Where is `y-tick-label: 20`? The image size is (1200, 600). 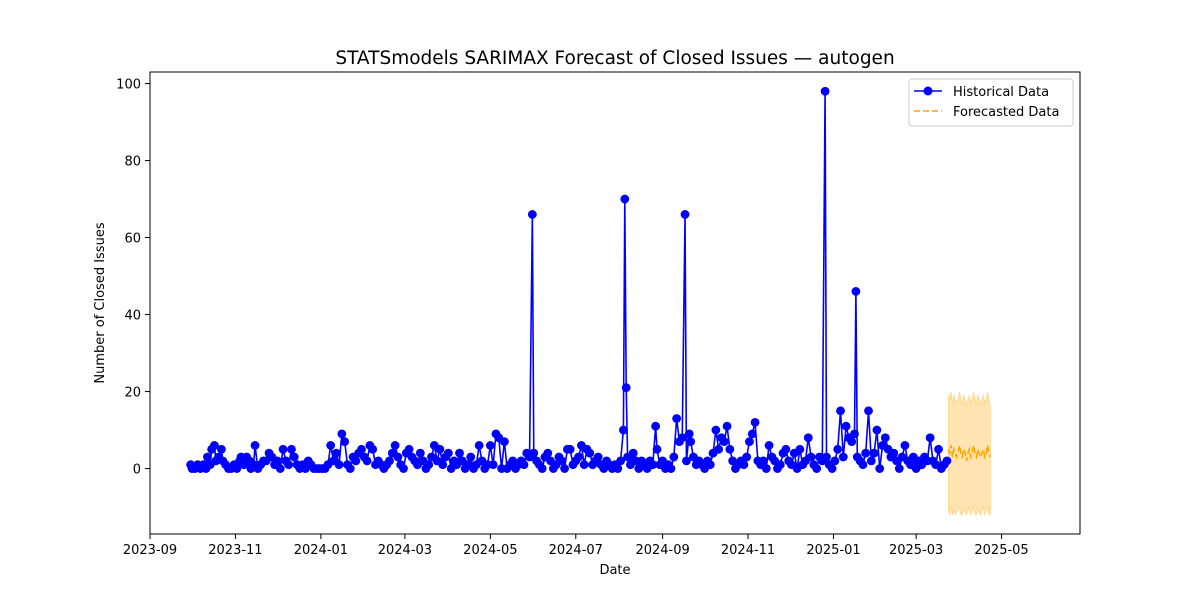 y-tick-label: 20 is located at coordinates (132, 393).